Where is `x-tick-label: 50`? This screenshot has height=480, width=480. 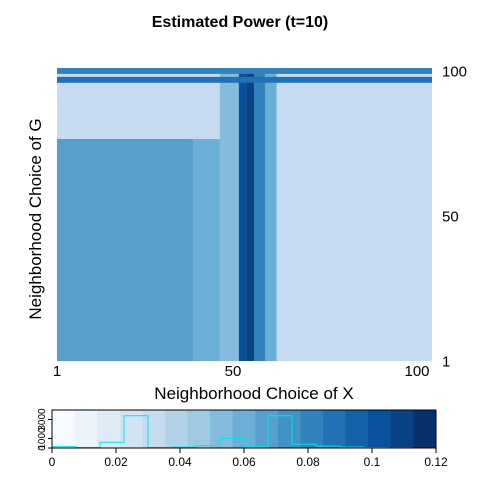 x-tick-label: 50 is located at coordinates (233, 371).